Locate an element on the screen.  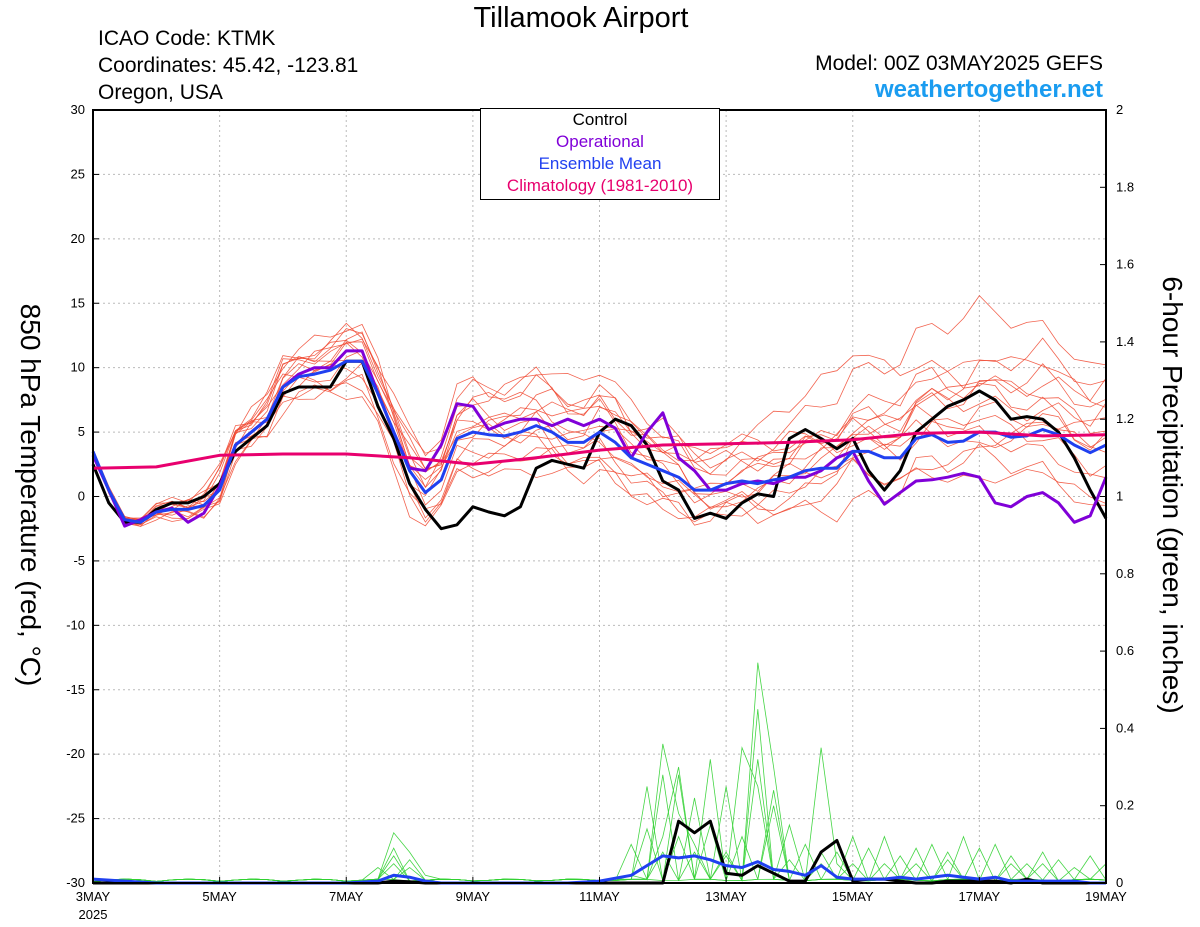
coordinates: Coordinates: 45.42, -123.81 is located at coordinates (228, 65).